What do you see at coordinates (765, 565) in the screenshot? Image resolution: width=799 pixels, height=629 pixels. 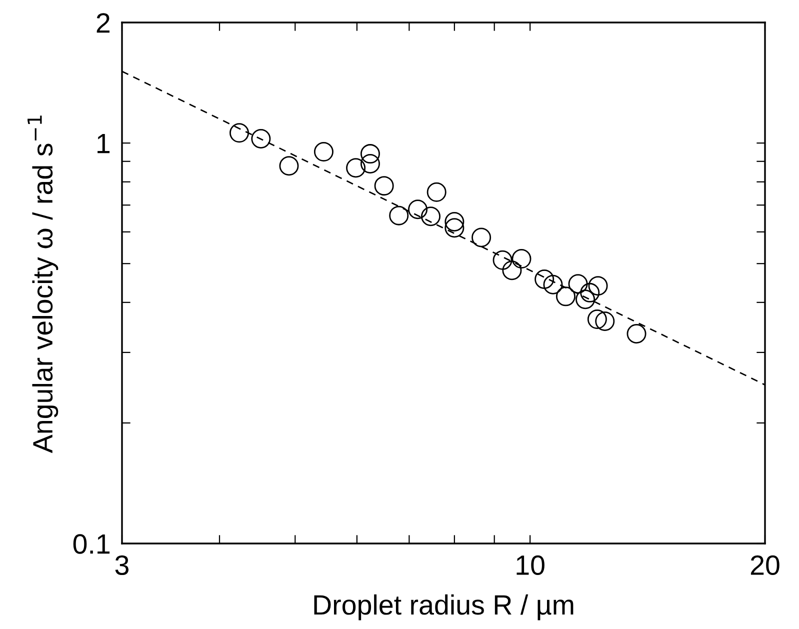 I see `x-tick-label: 20` at bounding box center [765, 565].